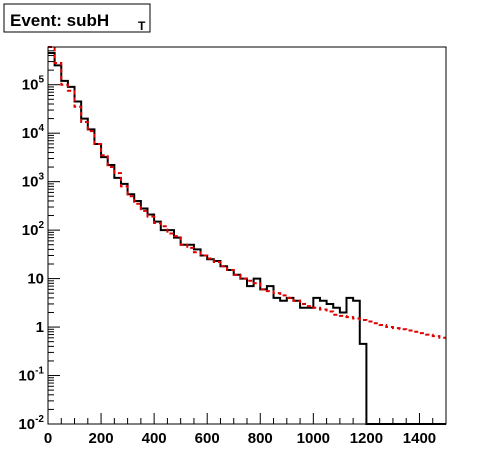 This screenshot has width=496, height=472. Describe the element at coordinates (48, 438) in the screenshot. I see `x-tick-label: 0` at that location.